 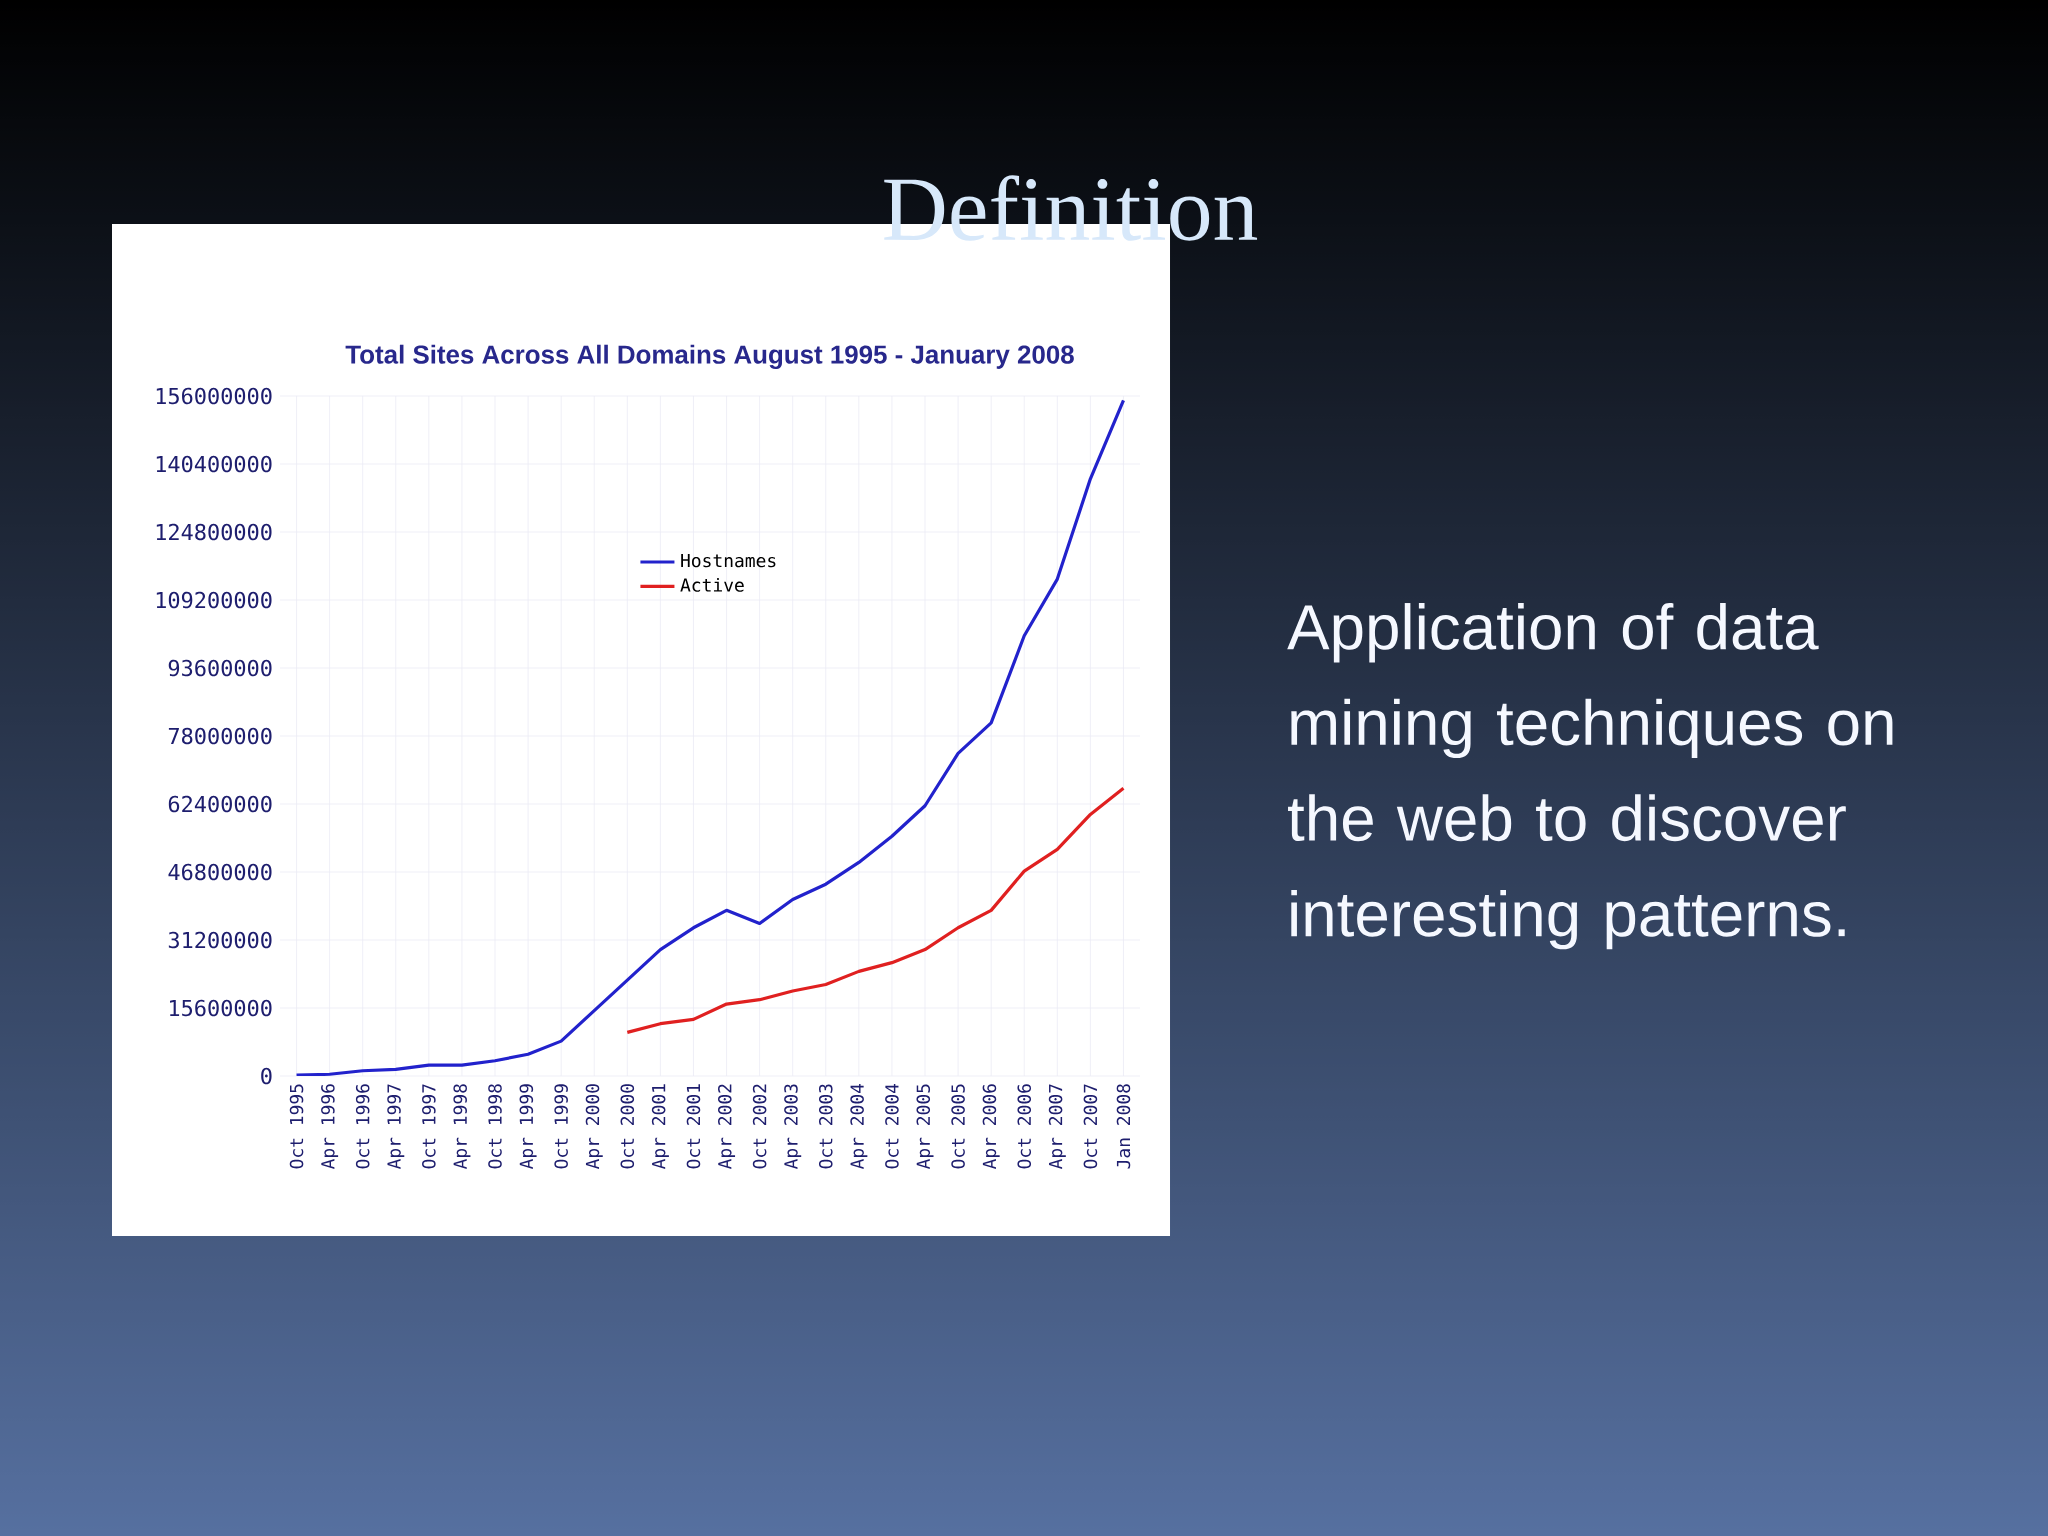 I want to click on x-tick-label: Oct 2003, so click(x=825, y=1126).